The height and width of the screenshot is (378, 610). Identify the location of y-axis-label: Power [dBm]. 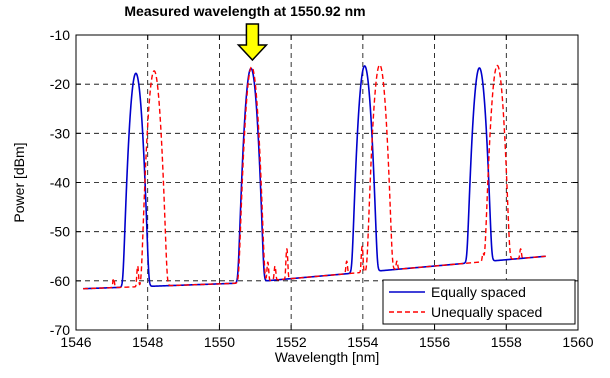
(19, 182).